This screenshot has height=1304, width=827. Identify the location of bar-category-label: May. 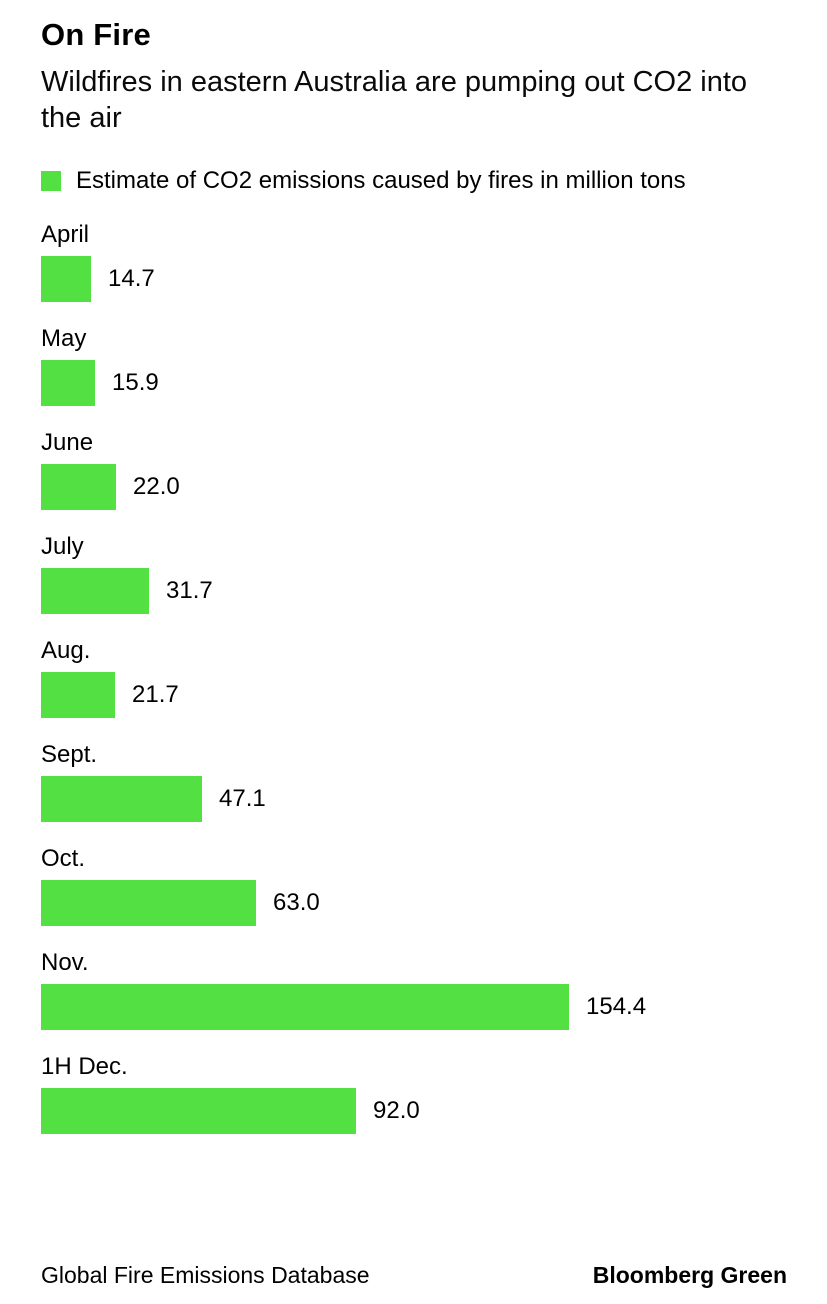
(64, 338).